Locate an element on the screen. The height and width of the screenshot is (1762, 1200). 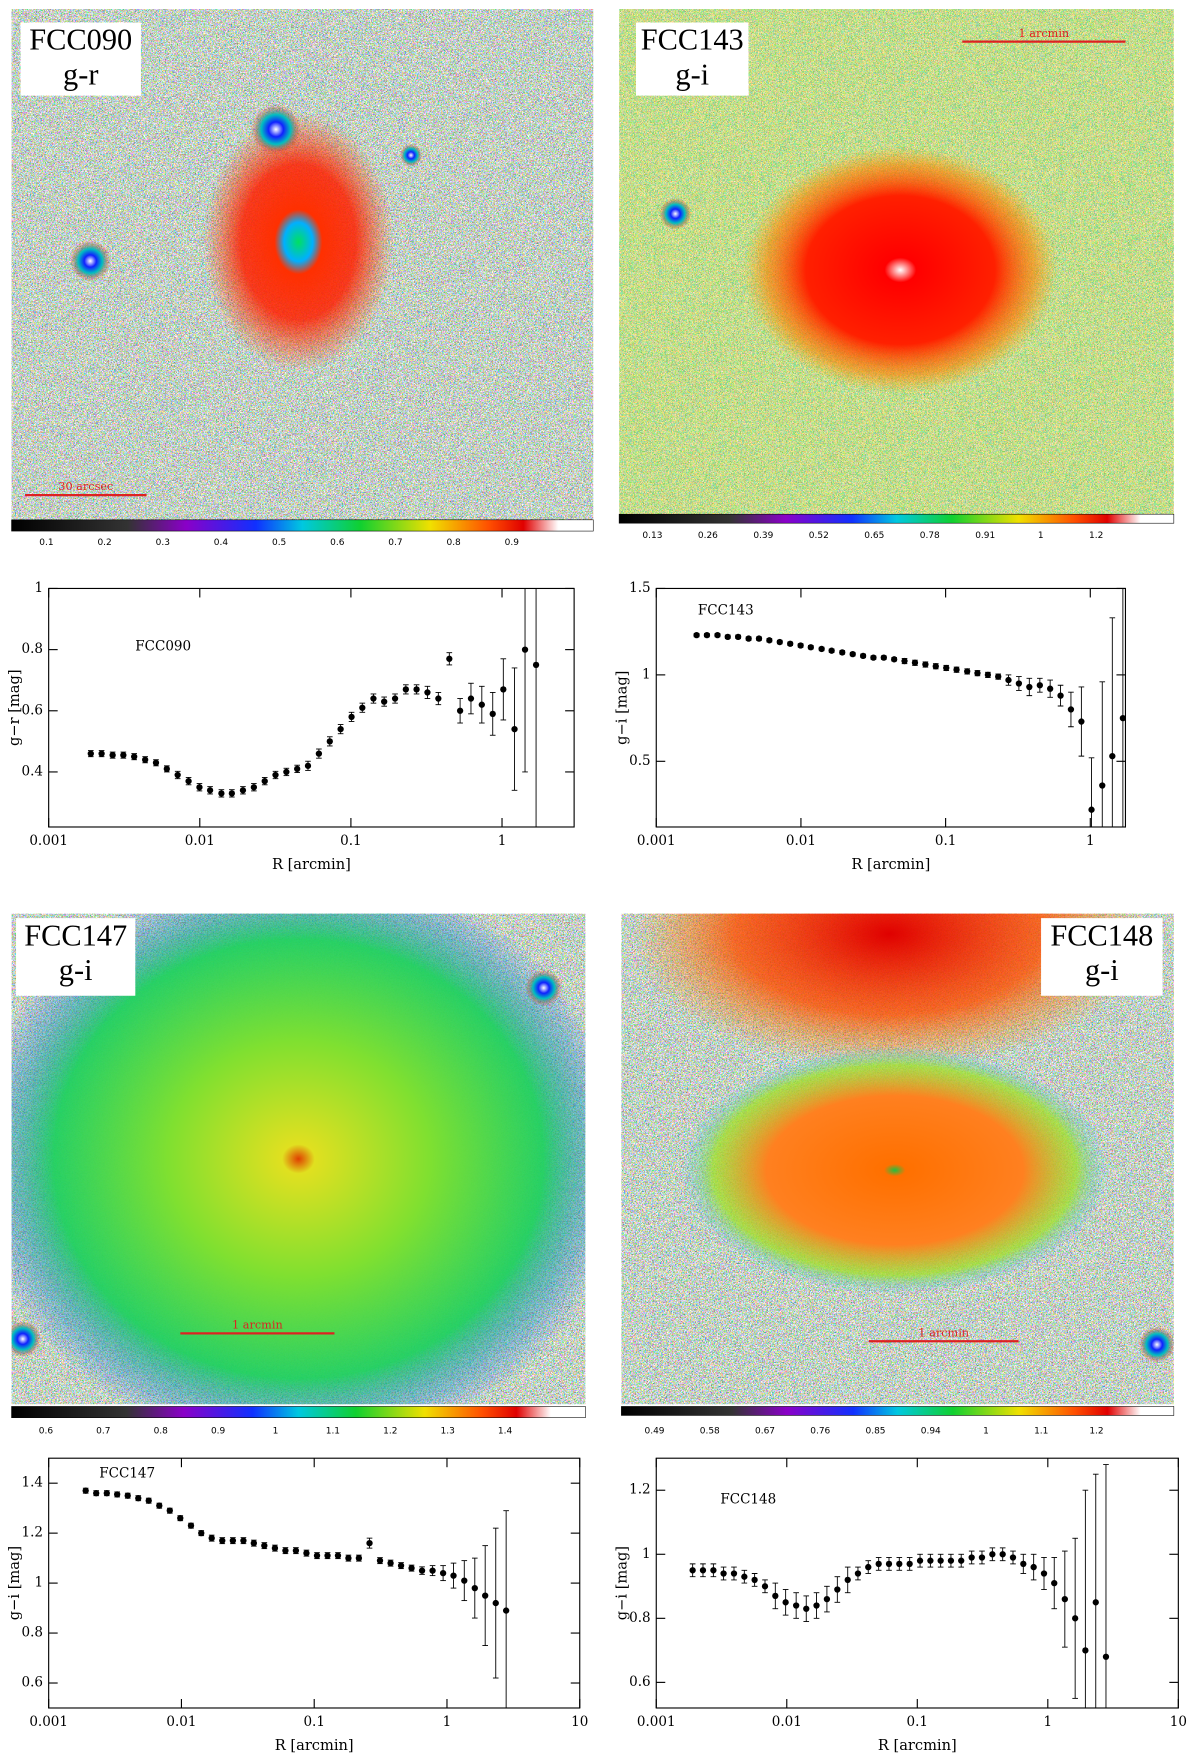
annotation: FCC147 is located at coordinates (127, 1473).